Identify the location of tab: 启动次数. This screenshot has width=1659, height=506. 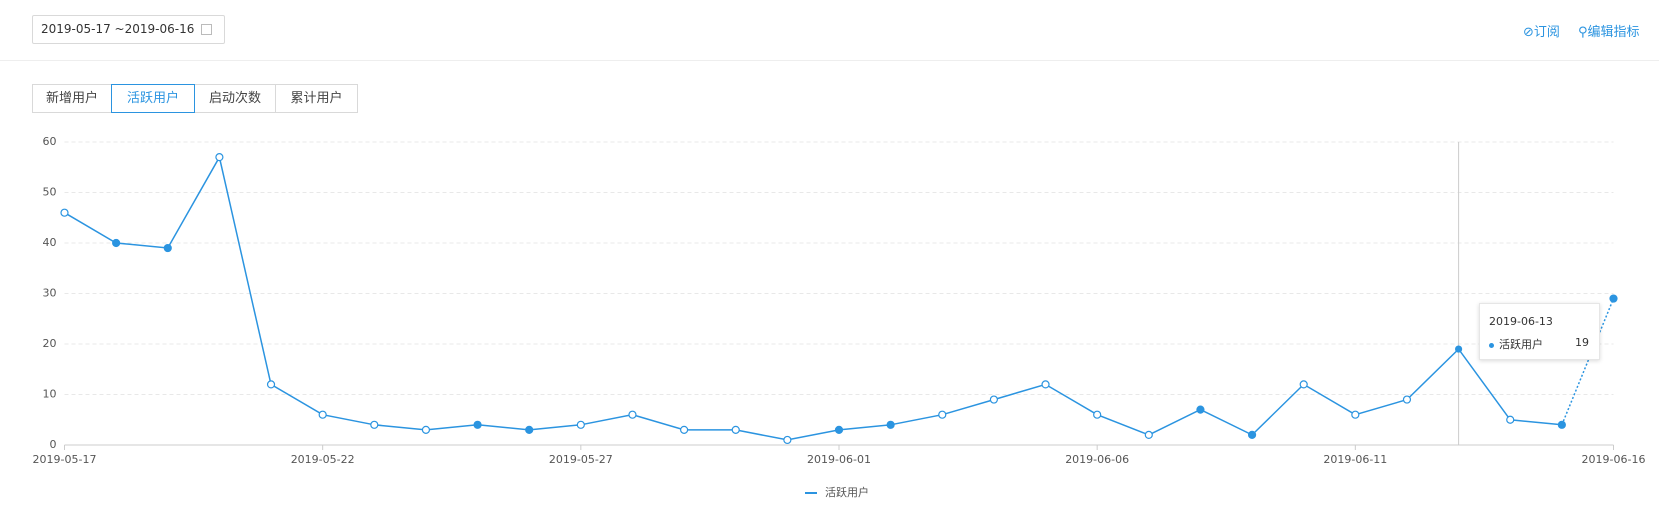
(235, 98).